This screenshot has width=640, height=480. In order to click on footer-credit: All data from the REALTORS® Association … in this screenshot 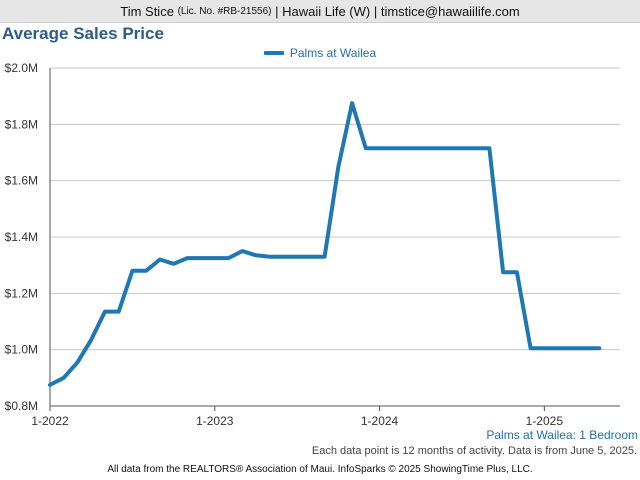, I will do `click(320, 469)`.